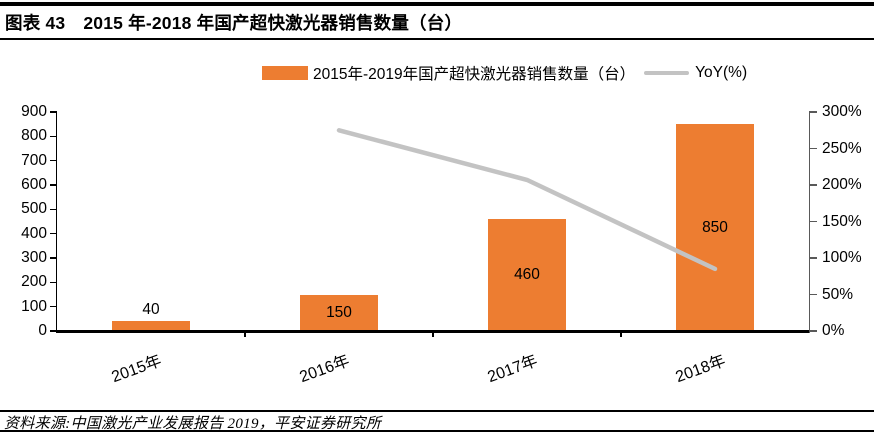 The height and width of the screenshot is (440, 874). I want to click on bar-2016年, so click(339, 312).